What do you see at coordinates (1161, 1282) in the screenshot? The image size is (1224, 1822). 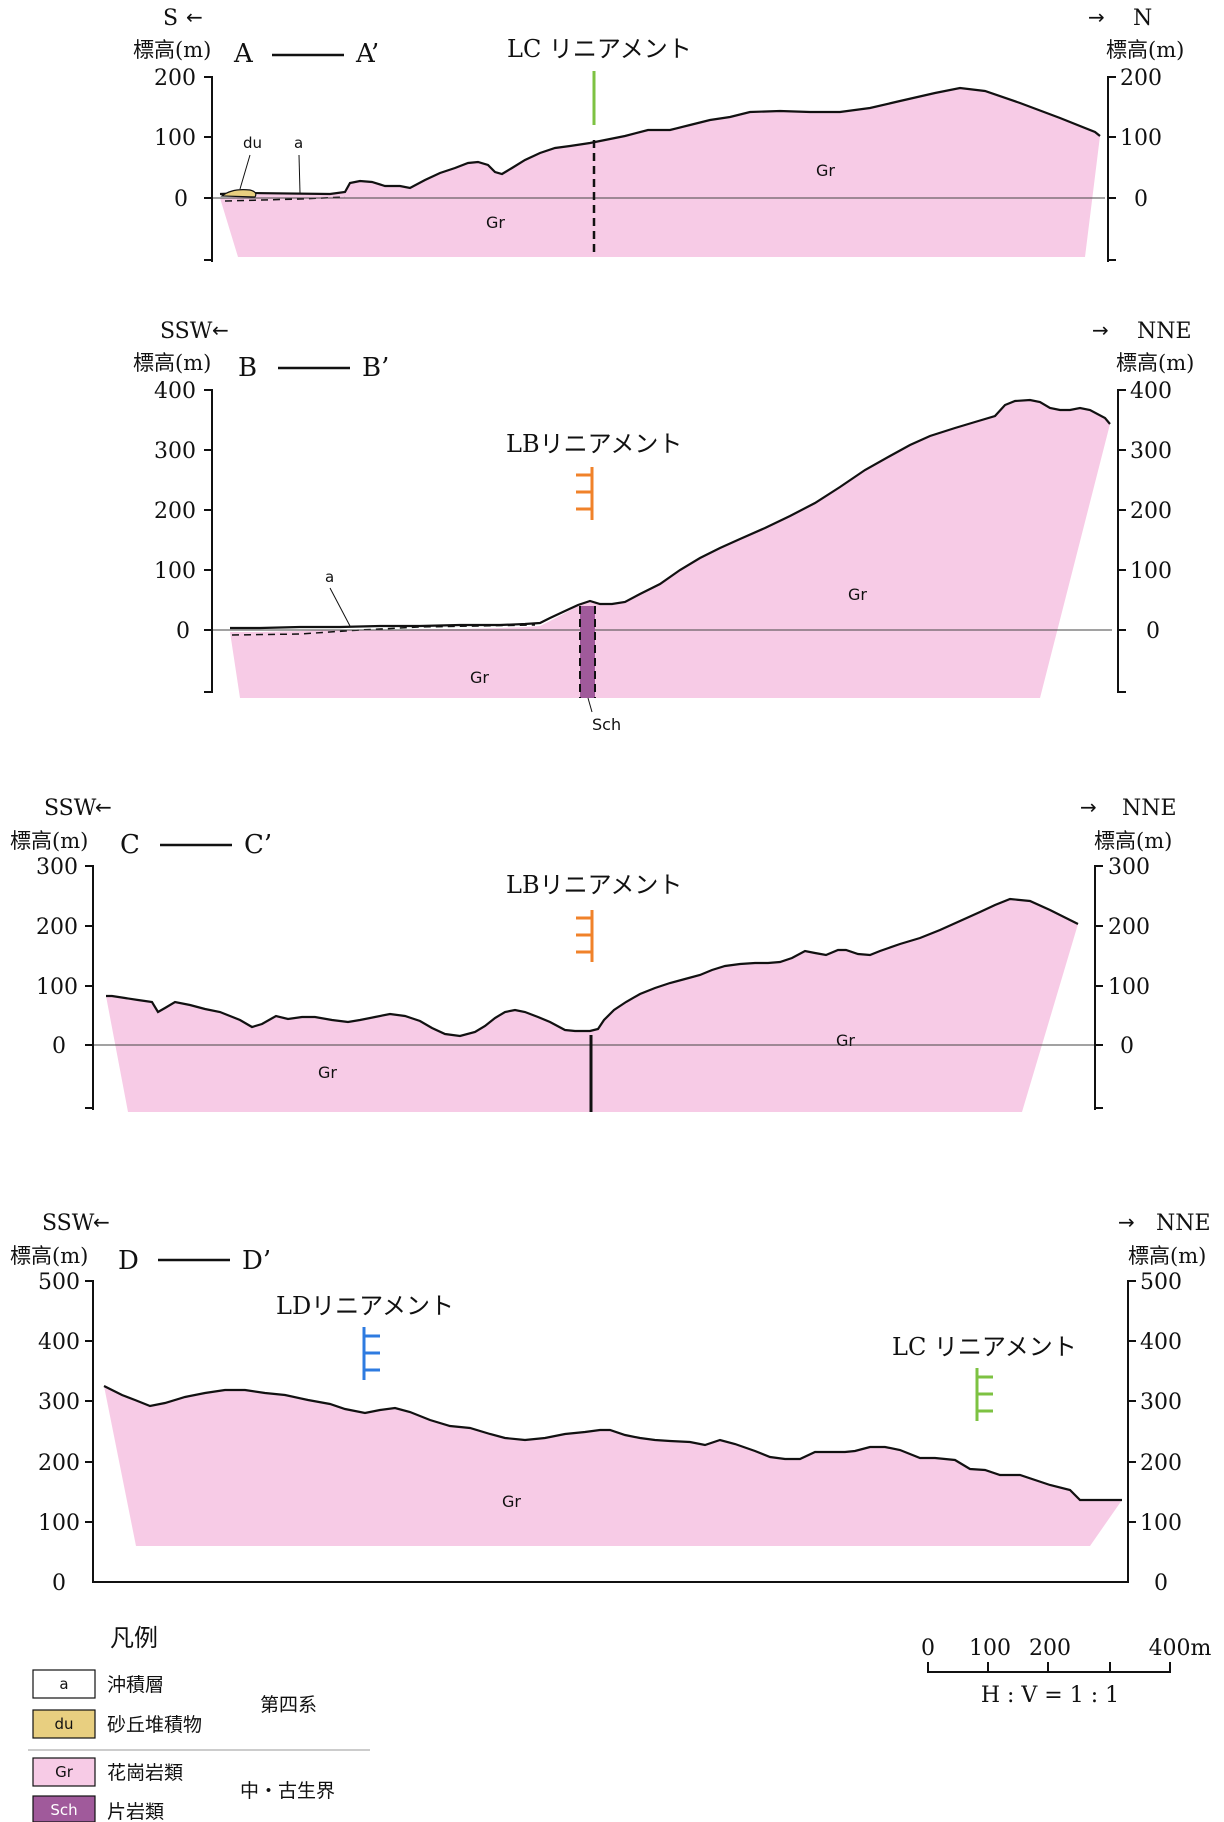 I see `section-d-tick-500-right: 500` at bounding box center [1161, 1282].